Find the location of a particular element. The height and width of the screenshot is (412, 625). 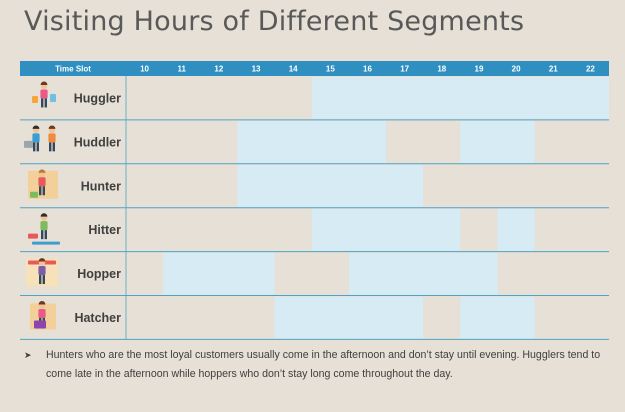

hour-tick-label: 19 is located at coordinates (479, 69).